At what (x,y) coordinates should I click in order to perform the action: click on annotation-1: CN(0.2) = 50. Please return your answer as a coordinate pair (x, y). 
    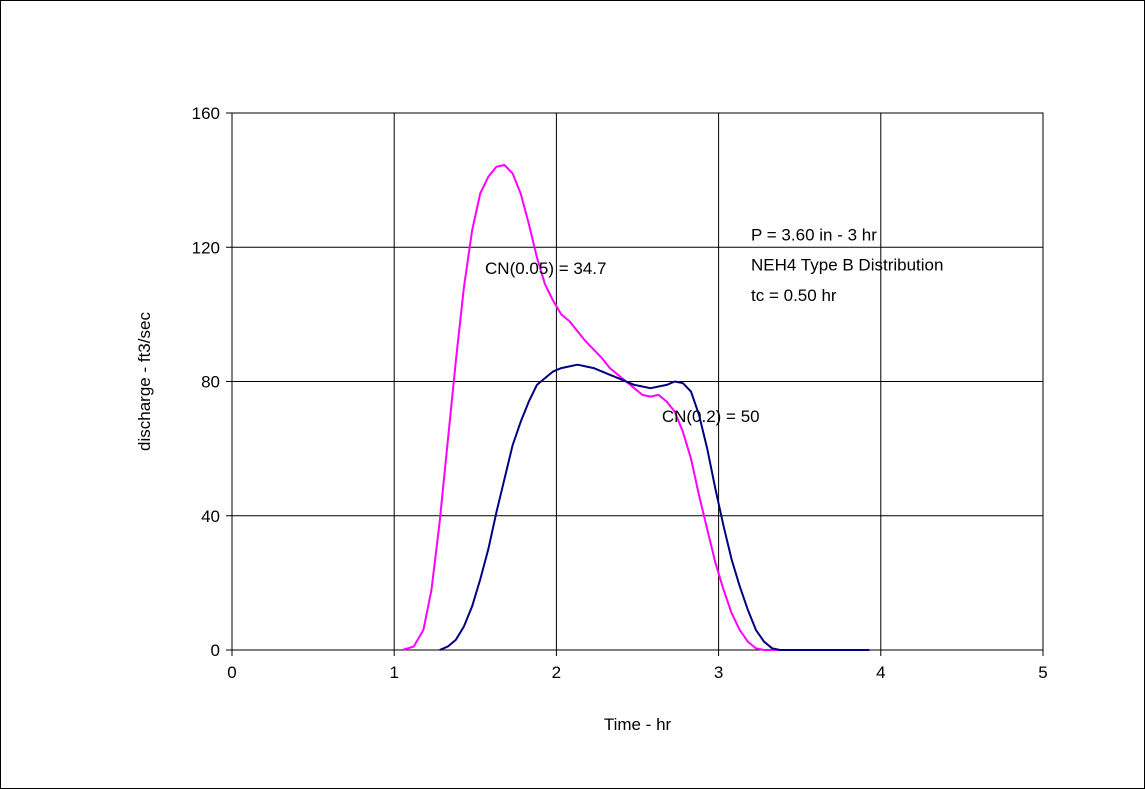
    Looking at the image, I should click on (711, 416).